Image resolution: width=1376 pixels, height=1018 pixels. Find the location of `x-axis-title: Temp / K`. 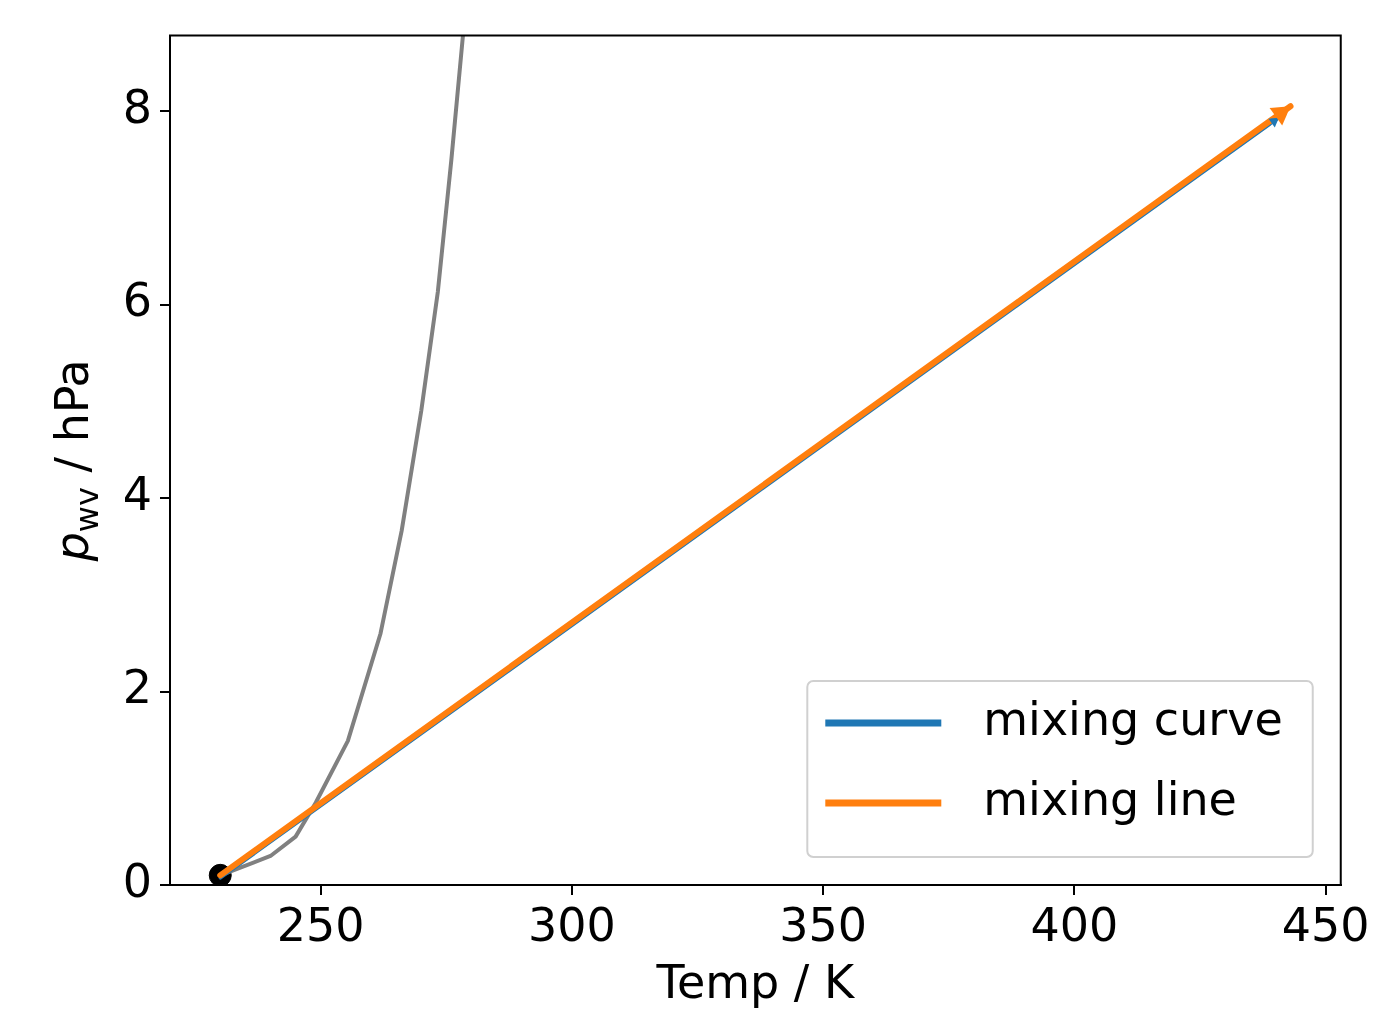

x-axis-title: Temp / K is located at coordinates (755, 982).